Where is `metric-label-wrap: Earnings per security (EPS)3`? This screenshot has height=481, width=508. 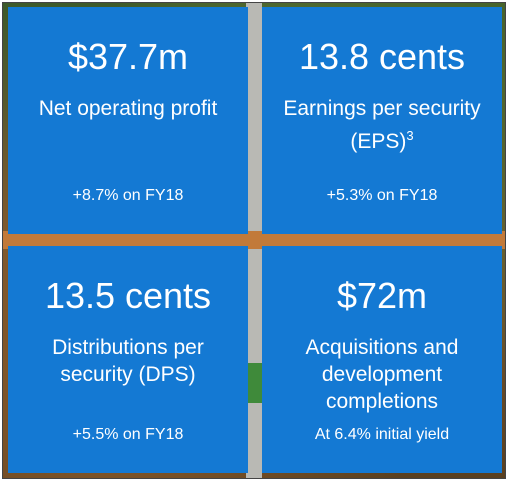
metric-label-wrap: Earnings per security (EPS)3 is located at coordinates (382, 125).